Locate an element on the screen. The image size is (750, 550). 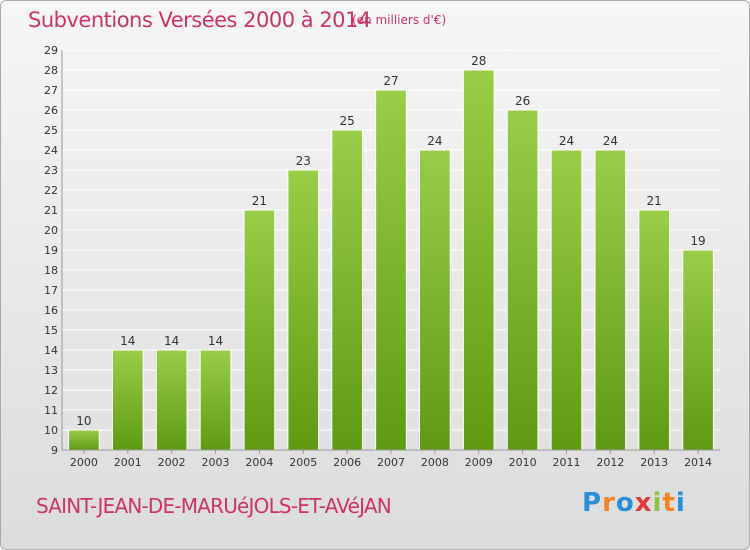
y-tick-label: 11 is located at coordinates (51, 410).